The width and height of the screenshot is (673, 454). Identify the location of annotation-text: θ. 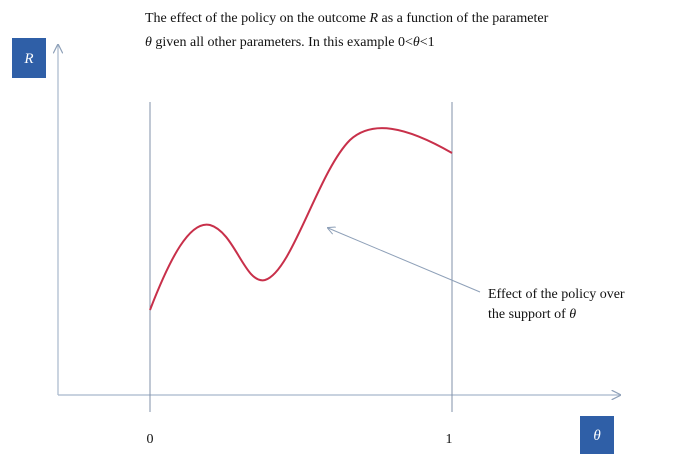
(572, 314).